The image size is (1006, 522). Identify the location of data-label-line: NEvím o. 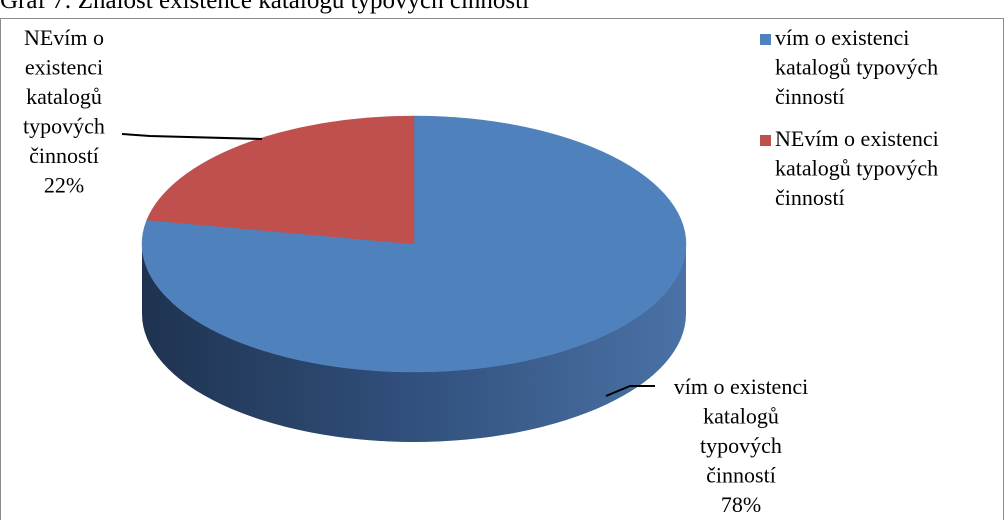
(64, 37).